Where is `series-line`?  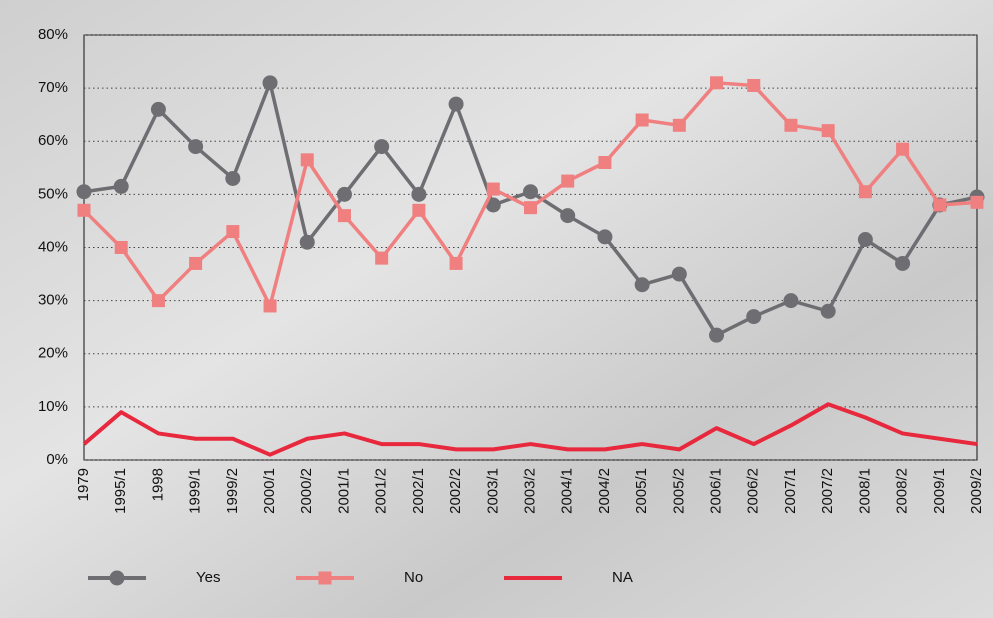 series-line is located at coordinates (530, 429).